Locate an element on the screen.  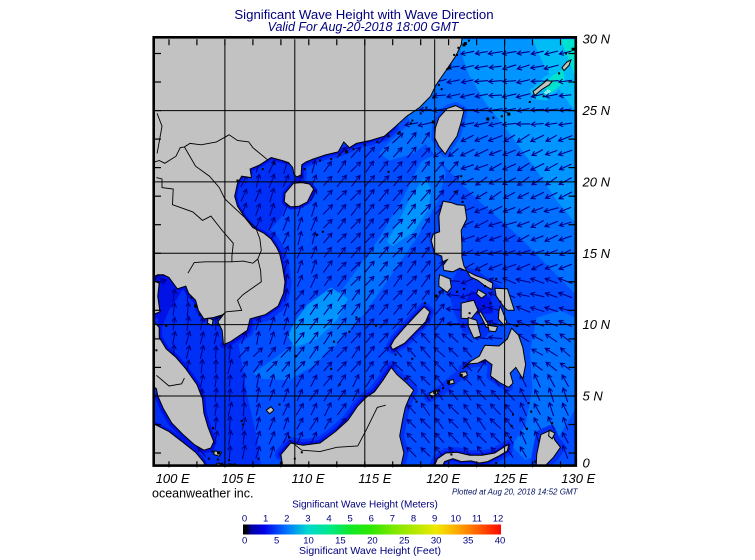
svg-text: 10 N is located at coordinates (597, 324).